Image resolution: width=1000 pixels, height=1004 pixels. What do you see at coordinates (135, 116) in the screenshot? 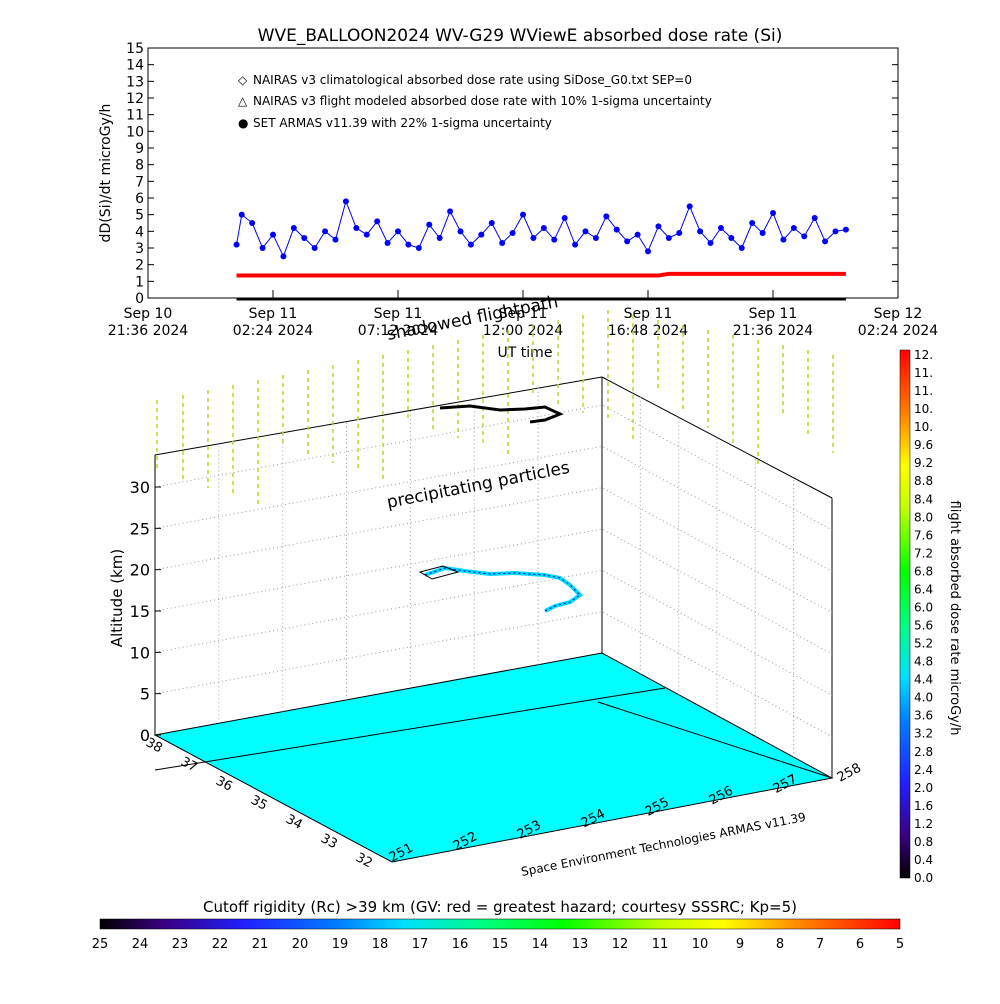
I see `y-tick-label: 11` at bounding box center [135, 116].